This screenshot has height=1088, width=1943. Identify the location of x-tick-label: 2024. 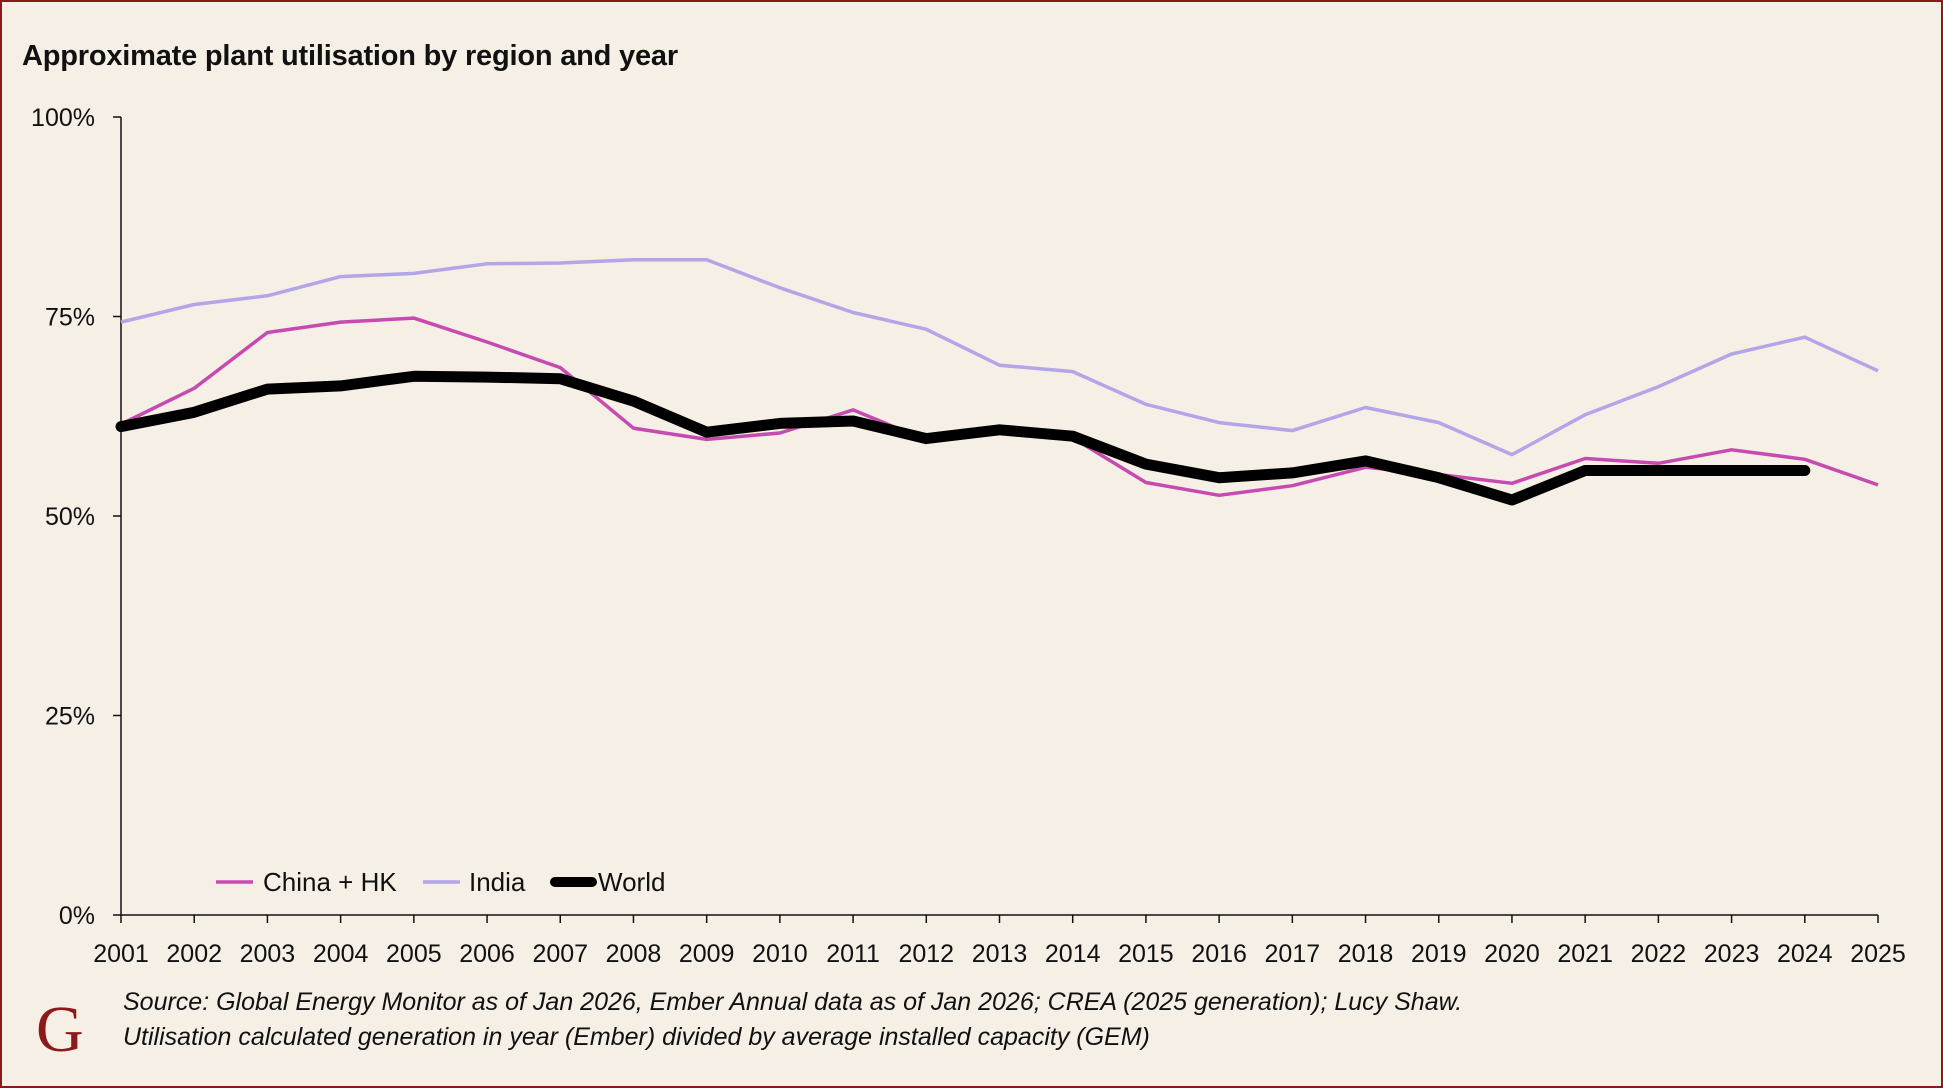
(1805, 954).